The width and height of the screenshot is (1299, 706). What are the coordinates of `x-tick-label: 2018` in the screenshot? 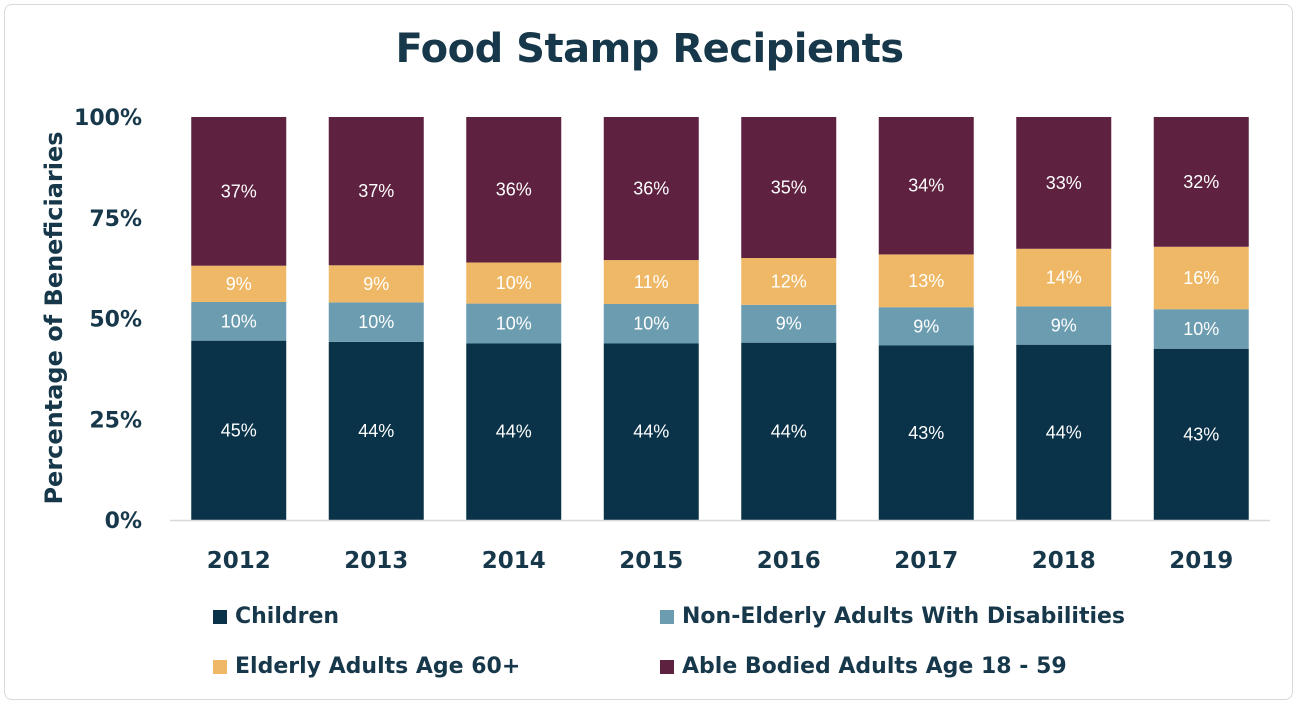 It's located at (1064, 561).